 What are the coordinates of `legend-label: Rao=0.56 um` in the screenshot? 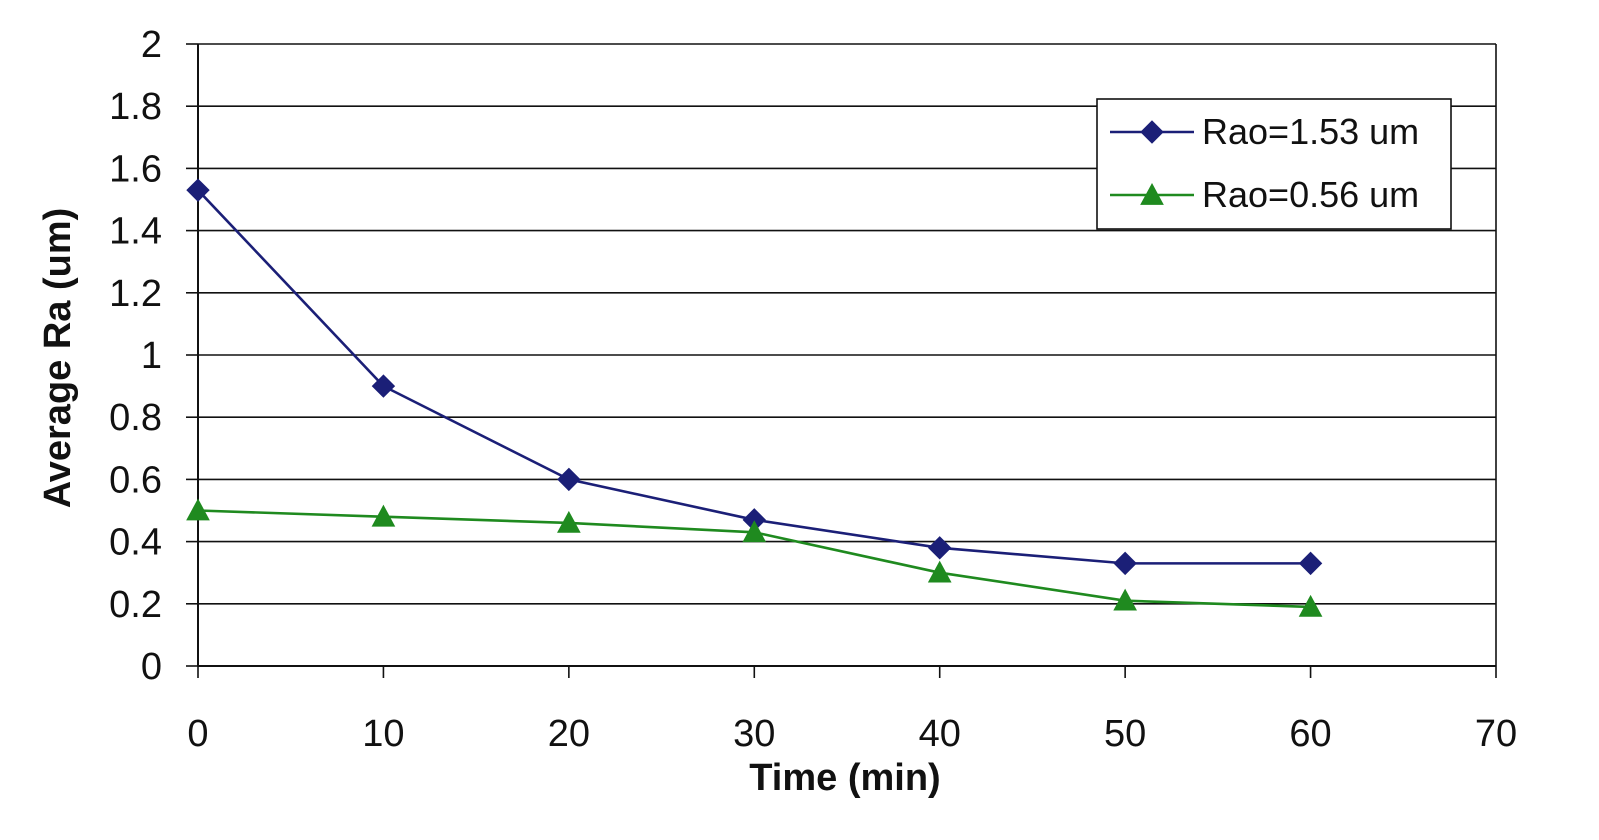 It's located at (1310, 194).